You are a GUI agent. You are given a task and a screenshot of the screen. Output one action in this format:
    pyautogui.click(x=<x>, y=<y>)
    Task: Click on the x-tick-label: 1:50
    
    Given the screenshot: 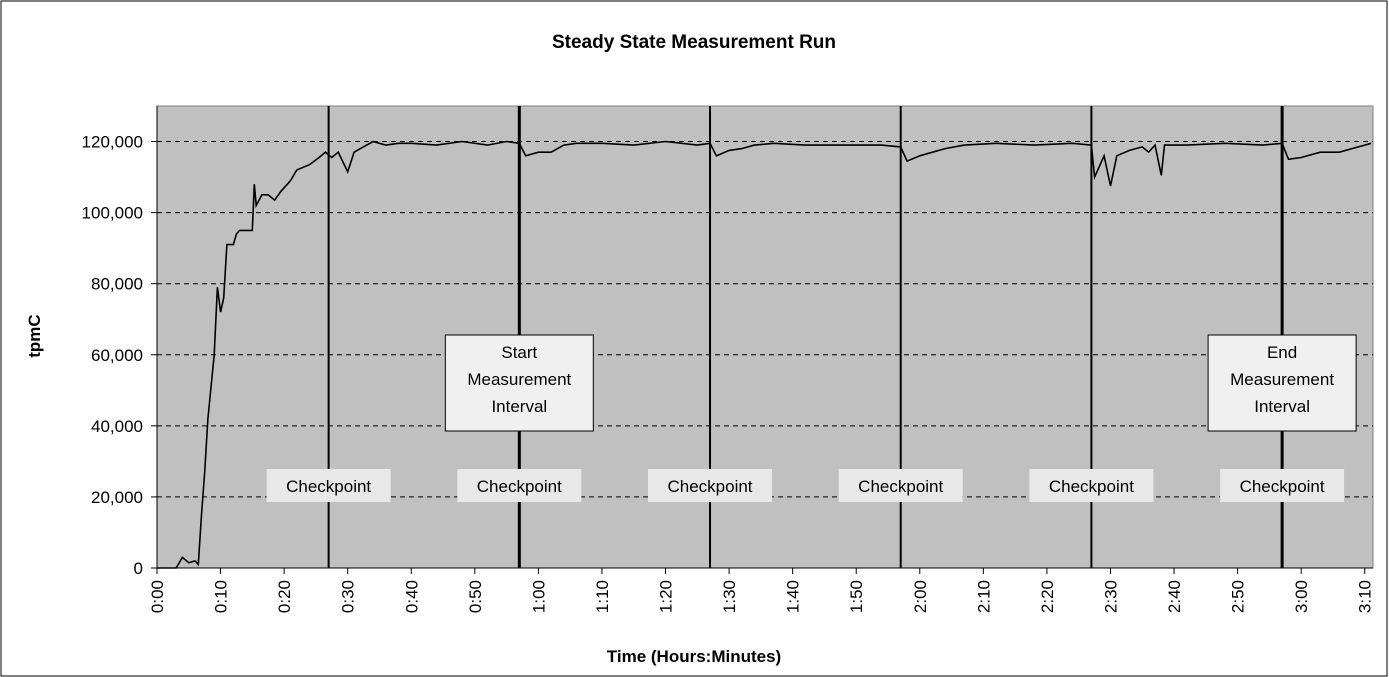 What is the action you would take?
    pyautogui.click(x=856, y=596)
    